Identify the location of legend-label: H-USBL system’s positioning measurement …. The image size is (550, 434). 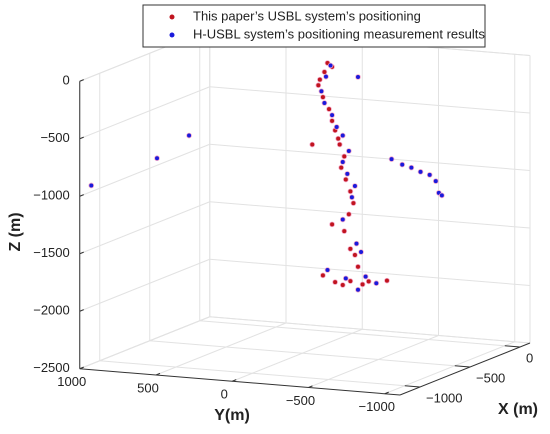
(339, 33).